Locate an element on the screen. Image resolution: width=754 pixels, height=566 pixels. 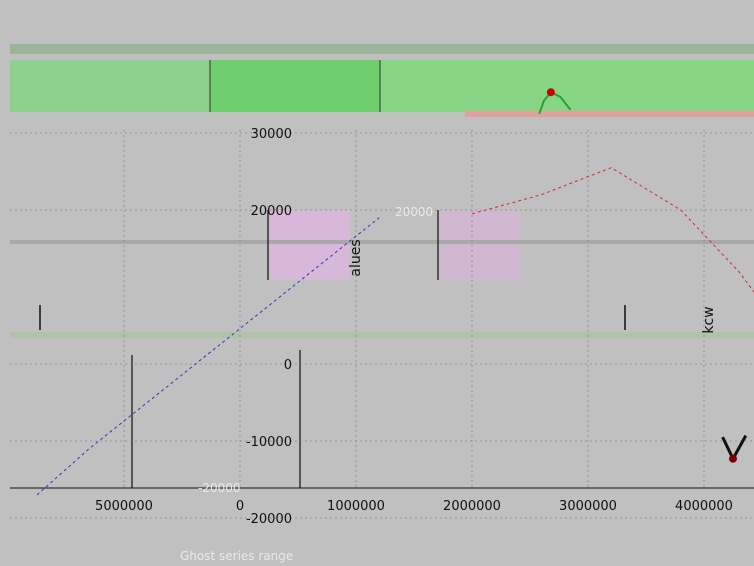
y-tick-labels: 30000 20000 0 -10000 -20000 is located at coordinates (269, 327).